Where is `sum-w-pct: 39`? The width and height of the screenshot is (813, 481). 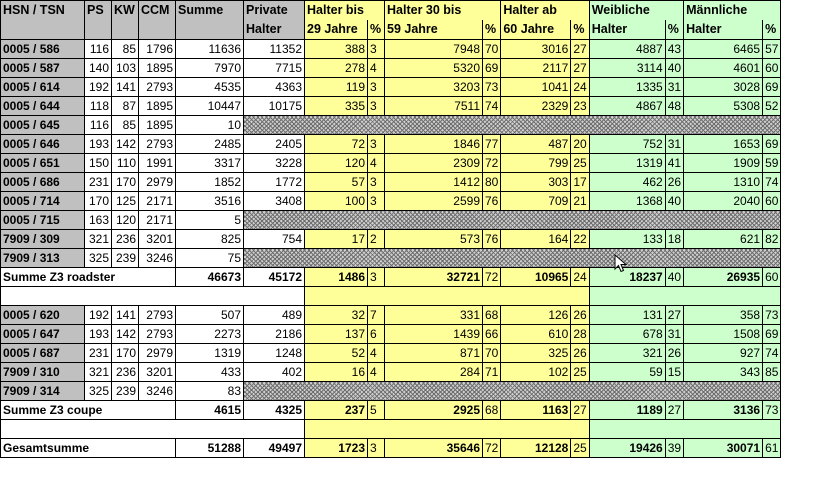
sum-w-pct: 39 is located at coordinates (674, 448).